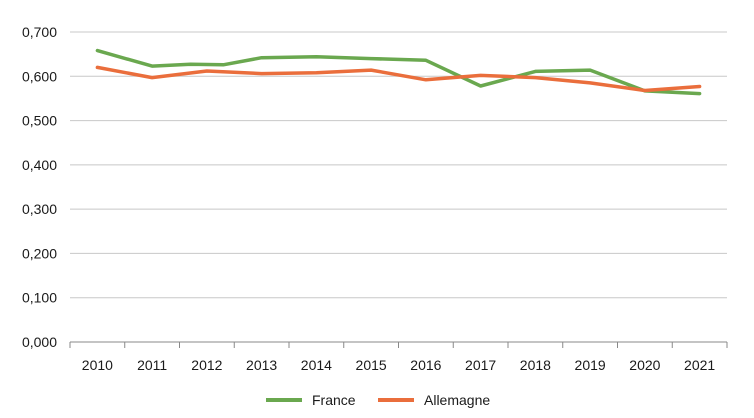  Describe the element at coordinates (39, 165) in the screenshot. I see `y-tick-label: 0,400` at that location.